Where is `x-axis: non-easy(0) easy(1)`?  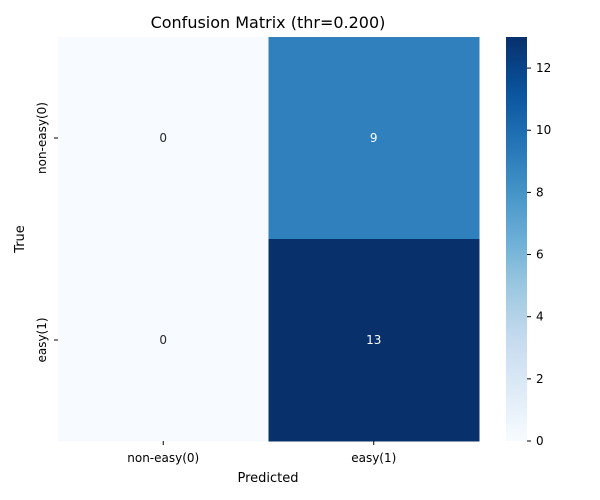 x-axis: non-easy(0) easy(1) is located at coordinates (261, 453).